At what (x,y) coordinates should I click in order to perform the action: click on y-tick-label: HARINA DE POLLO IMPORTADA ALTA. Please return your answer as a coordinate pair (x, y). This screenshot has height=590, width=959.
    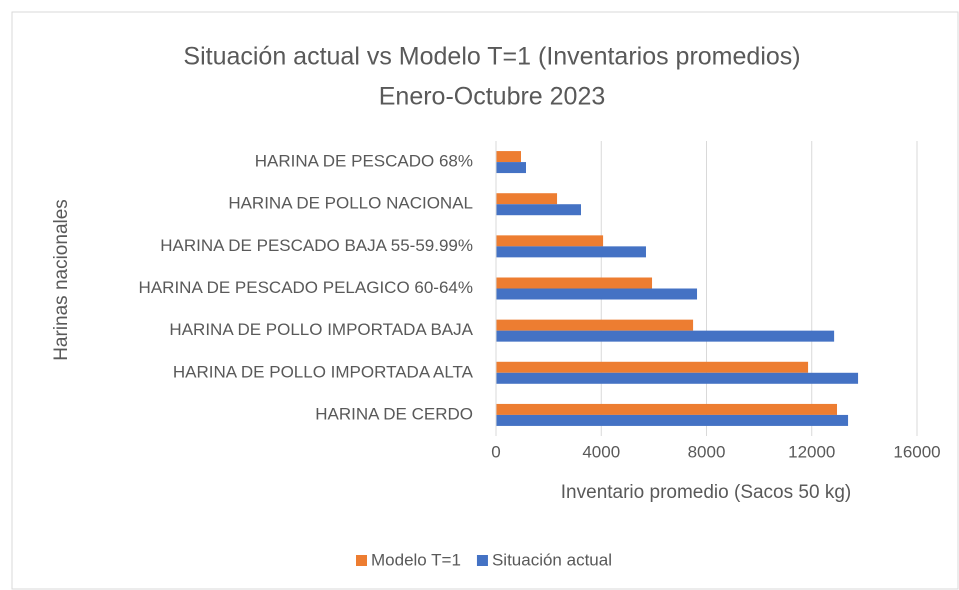
    Looking at the image, I should click on (323, 371).